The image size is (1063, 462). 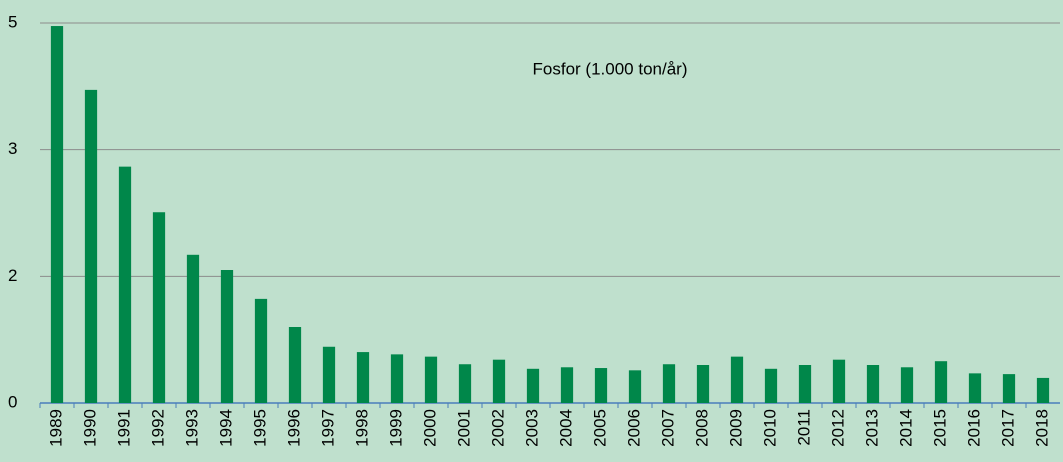 I want to click on y-tick-label: 3, so click(x=12, y=148).